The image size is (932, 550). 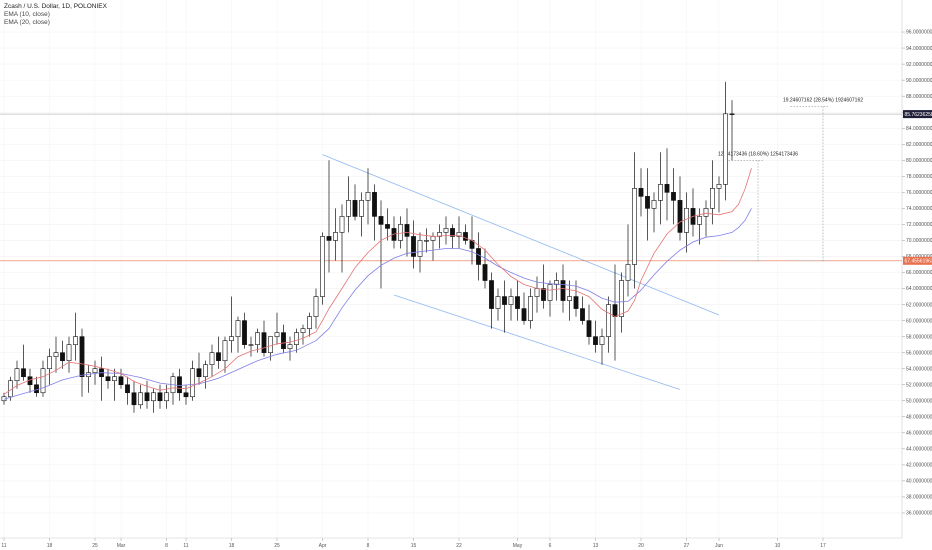 I want to click on y-tick-label: 90.00000000, so click(x=919, y=81).